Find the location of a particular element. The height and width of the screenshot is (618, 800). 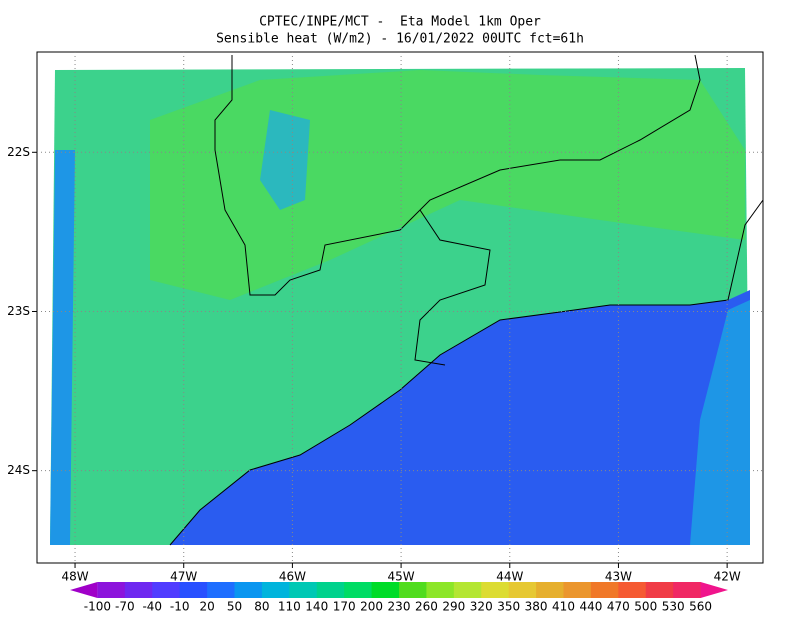

colorbar-label: 50 is located at coordinates (234, 607).